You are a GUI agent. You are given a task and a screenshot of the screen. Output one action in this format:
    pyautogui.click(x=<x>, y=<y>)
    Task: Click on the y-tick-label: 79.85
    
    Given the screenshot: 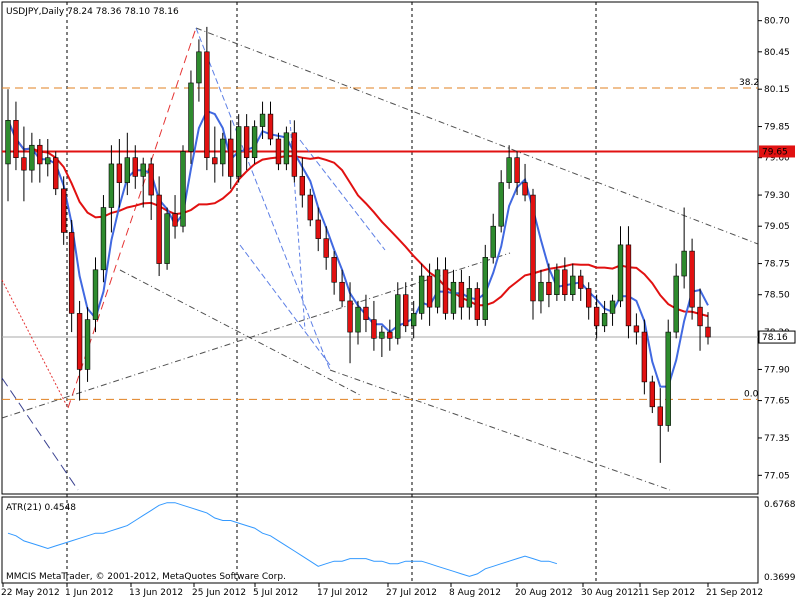 What is the action you would take?
    pyautogui.click(x=777, y=128)
    